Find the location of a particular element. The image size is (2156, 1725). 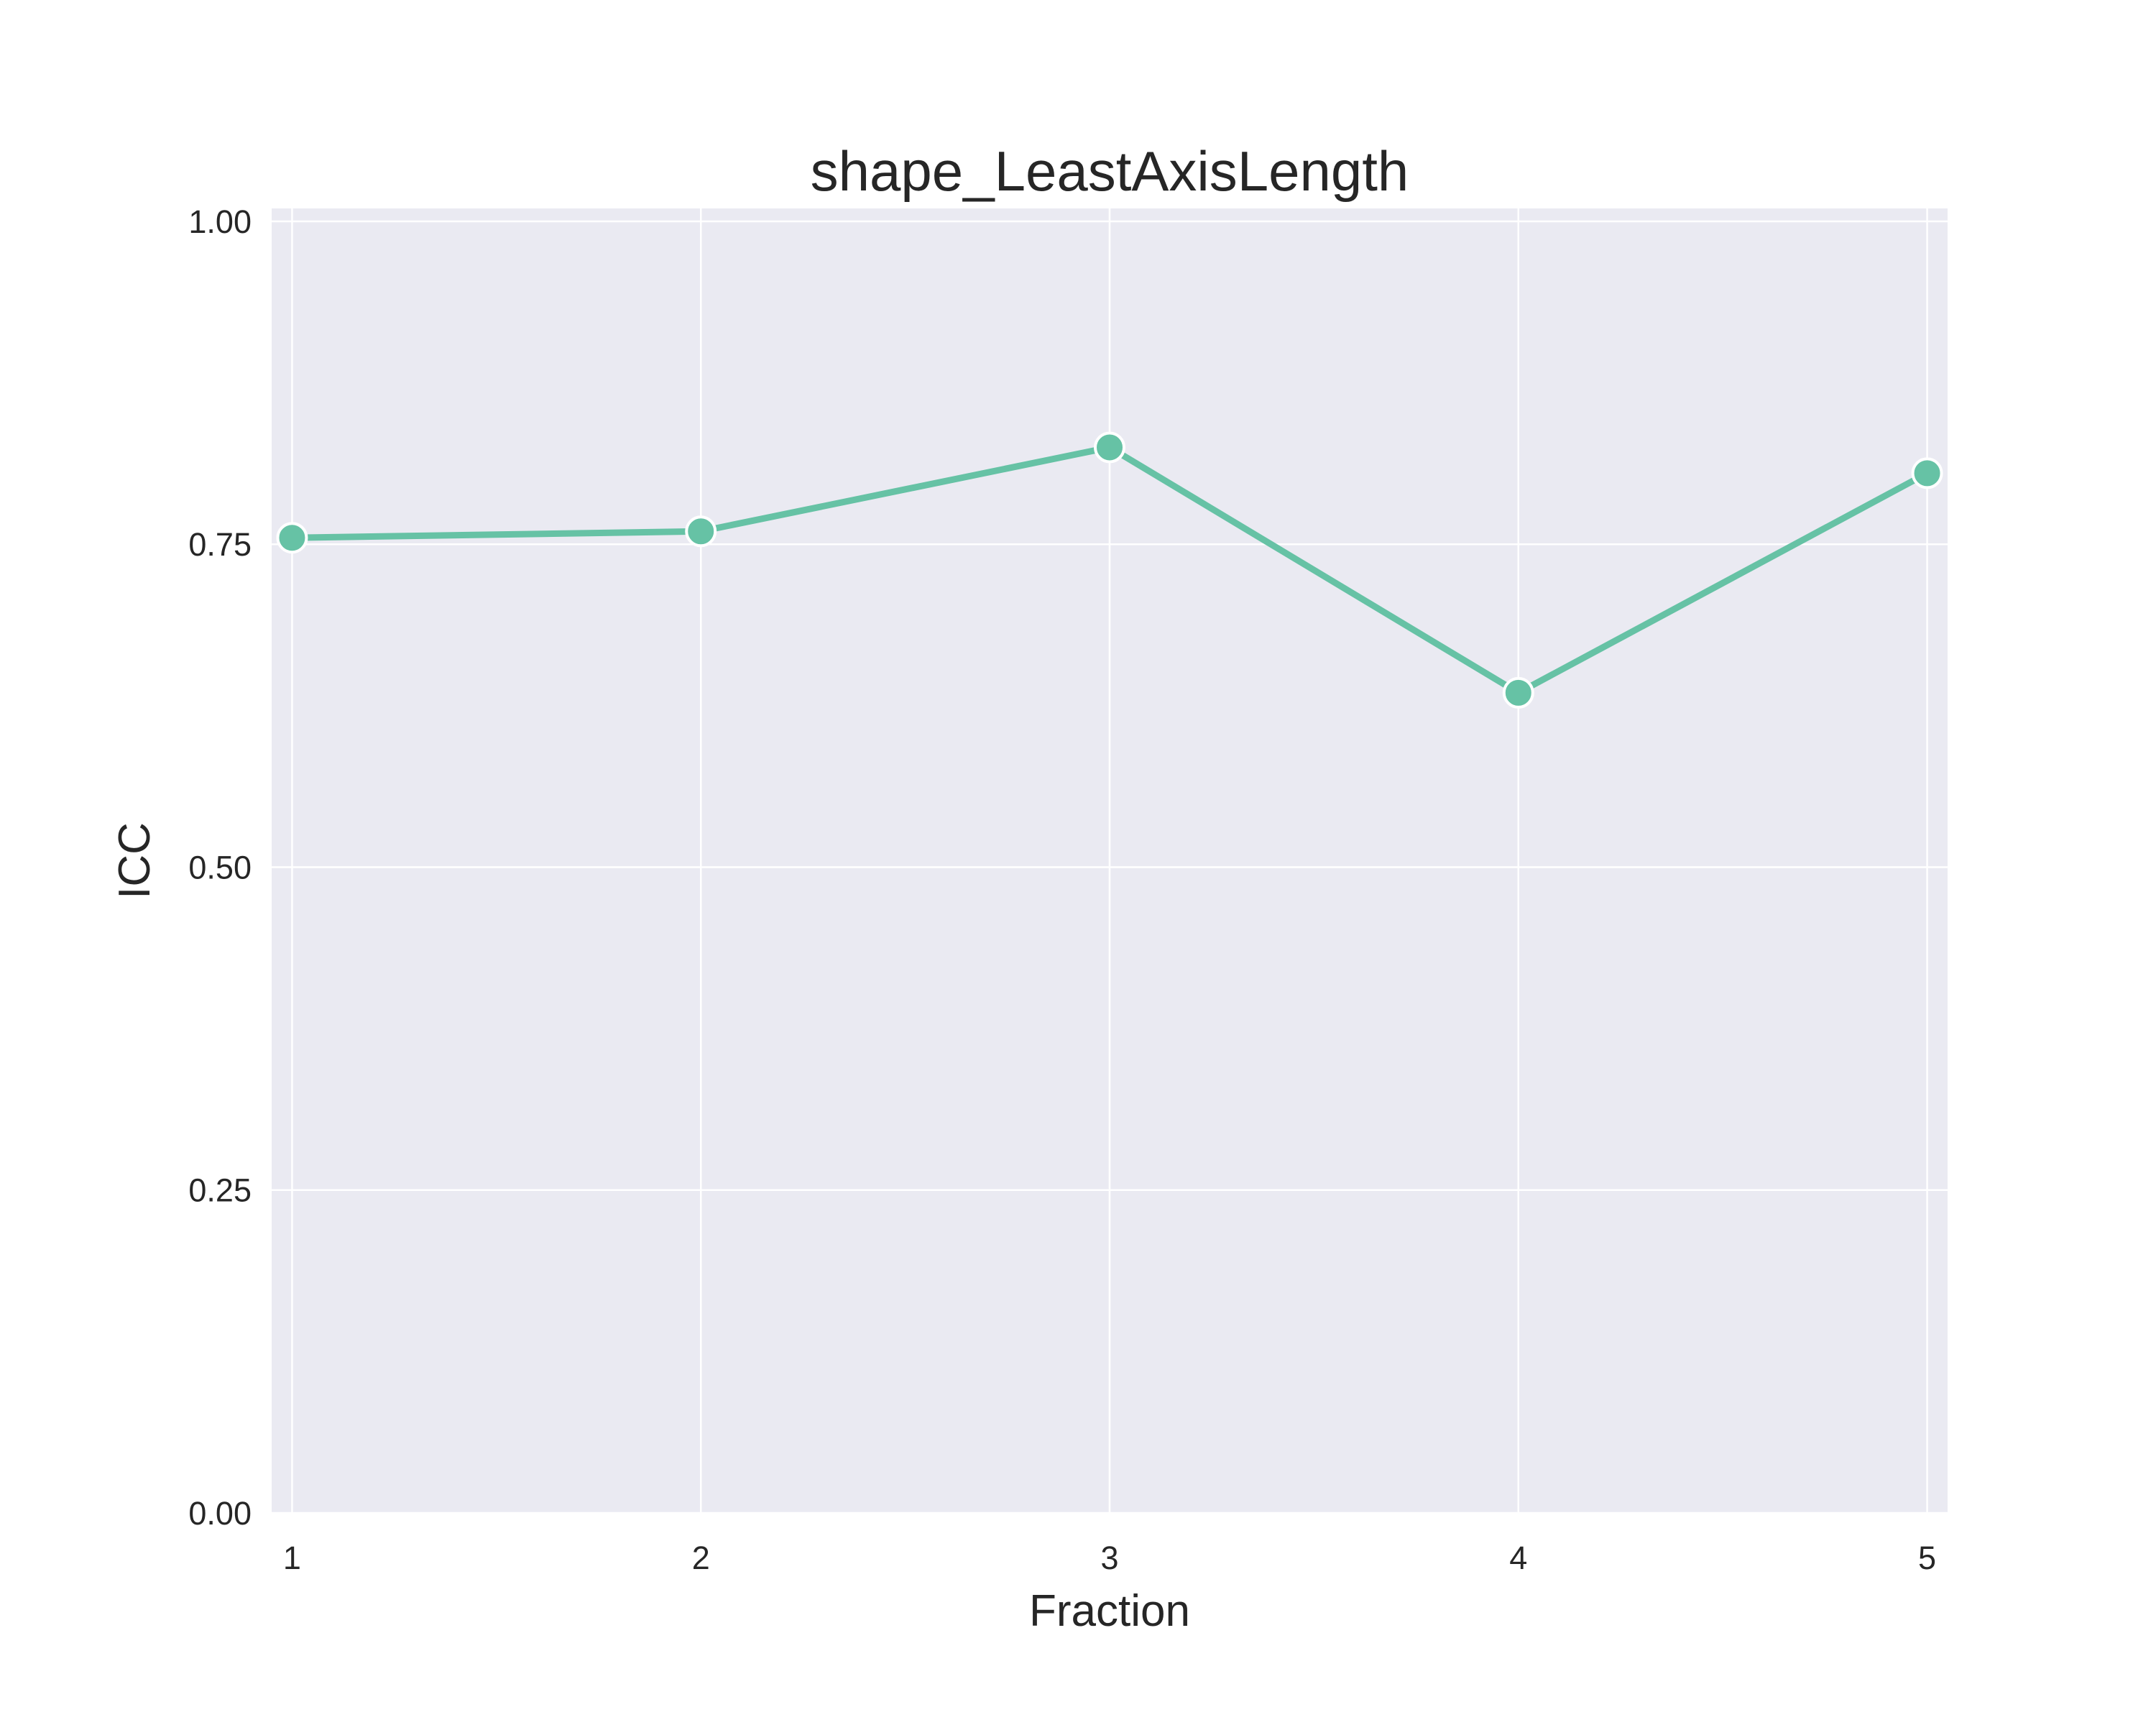

y-tick-label: 0.25 is located at coordinates (220, 1190).